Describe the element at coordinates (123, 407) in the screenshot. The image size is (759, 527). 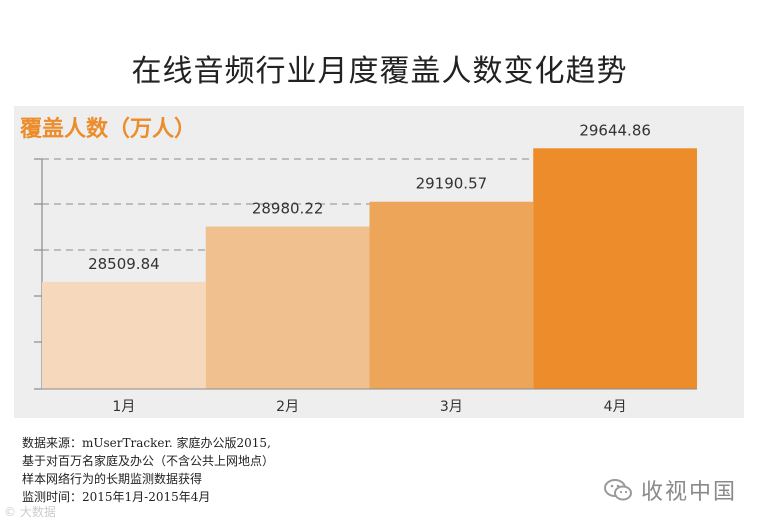
I see `x-tick-label: 1月` at that location.